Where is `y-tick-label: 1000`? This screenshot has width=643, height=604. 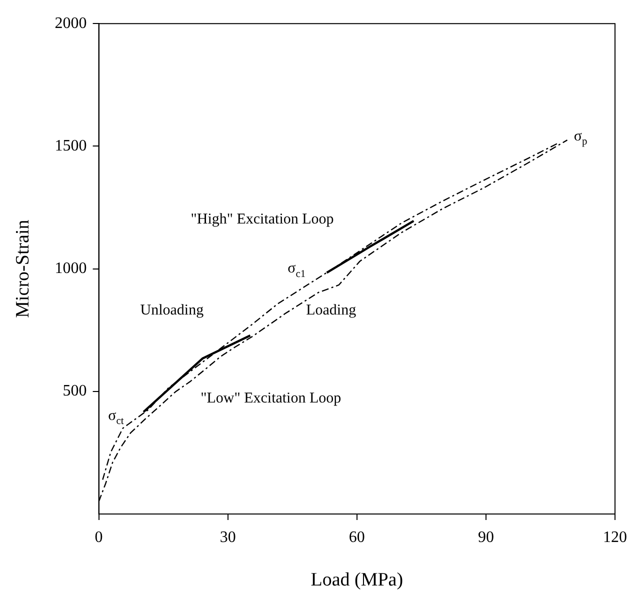
y-tick-label: 1000 is located at coordinates (70, 269).